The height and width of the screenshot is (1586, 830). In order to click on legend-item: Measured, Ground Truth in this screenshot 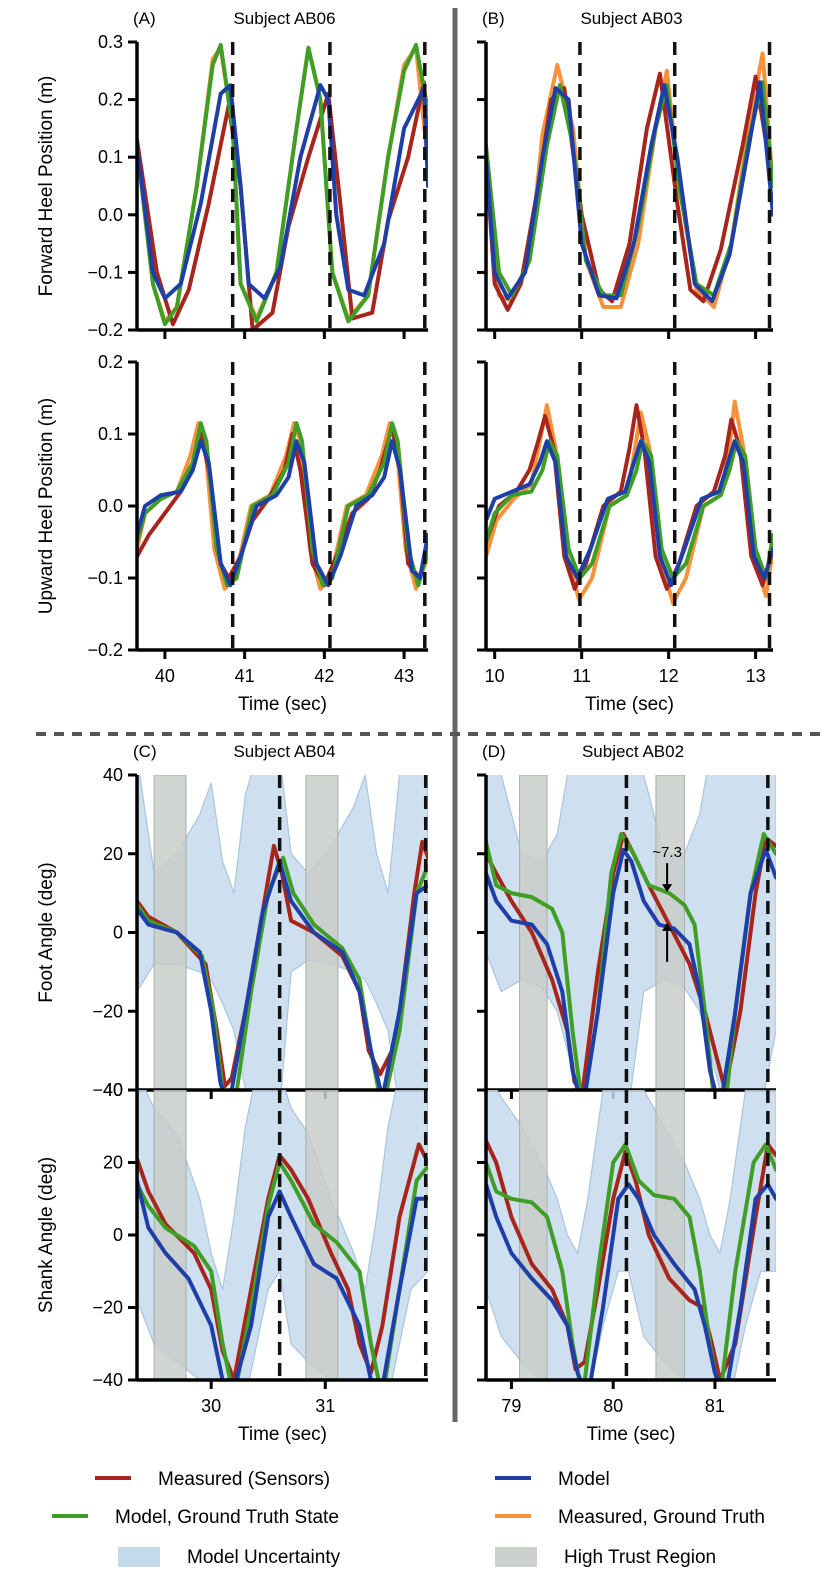, I will do `click(630, 1517)`.